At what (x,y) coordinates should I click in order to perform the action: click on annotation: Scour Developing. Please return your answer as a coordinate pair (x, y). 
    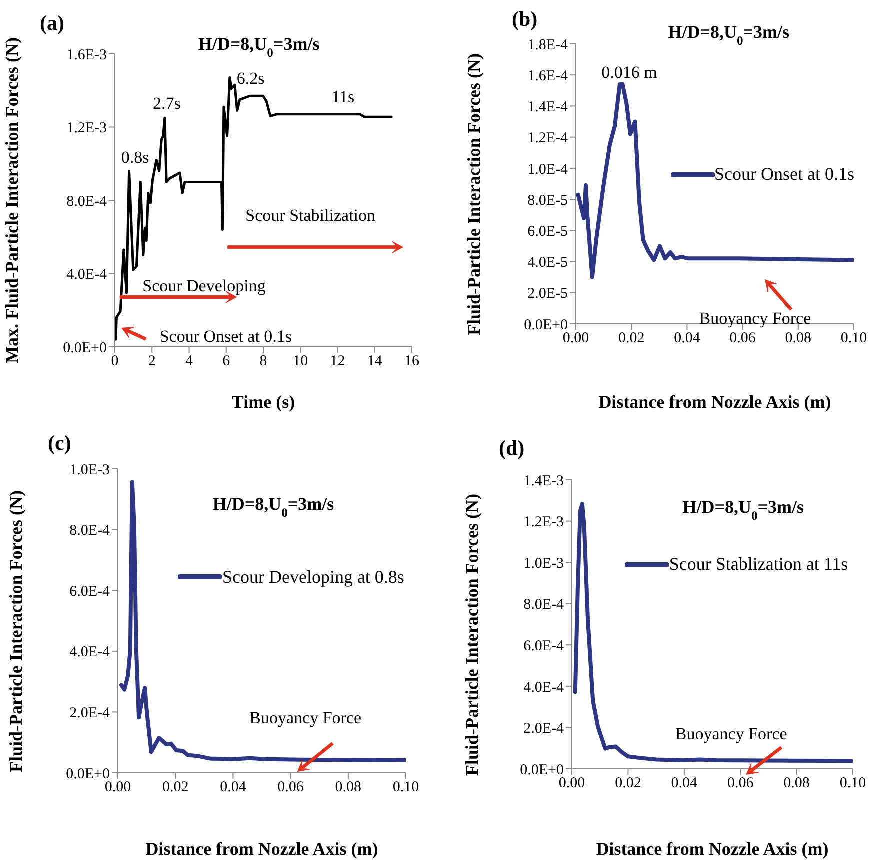
    Looking at the image, I should click on (204, 286).